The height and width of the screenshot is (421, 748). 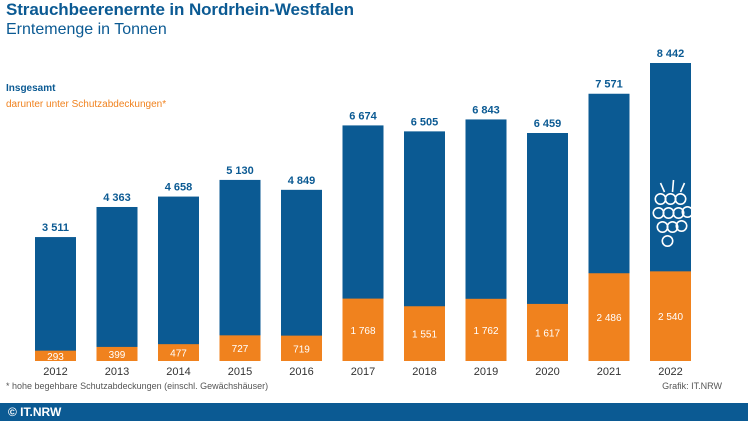 I want to click on label-covered-2019: 1 762, so click(x=485, y=331).